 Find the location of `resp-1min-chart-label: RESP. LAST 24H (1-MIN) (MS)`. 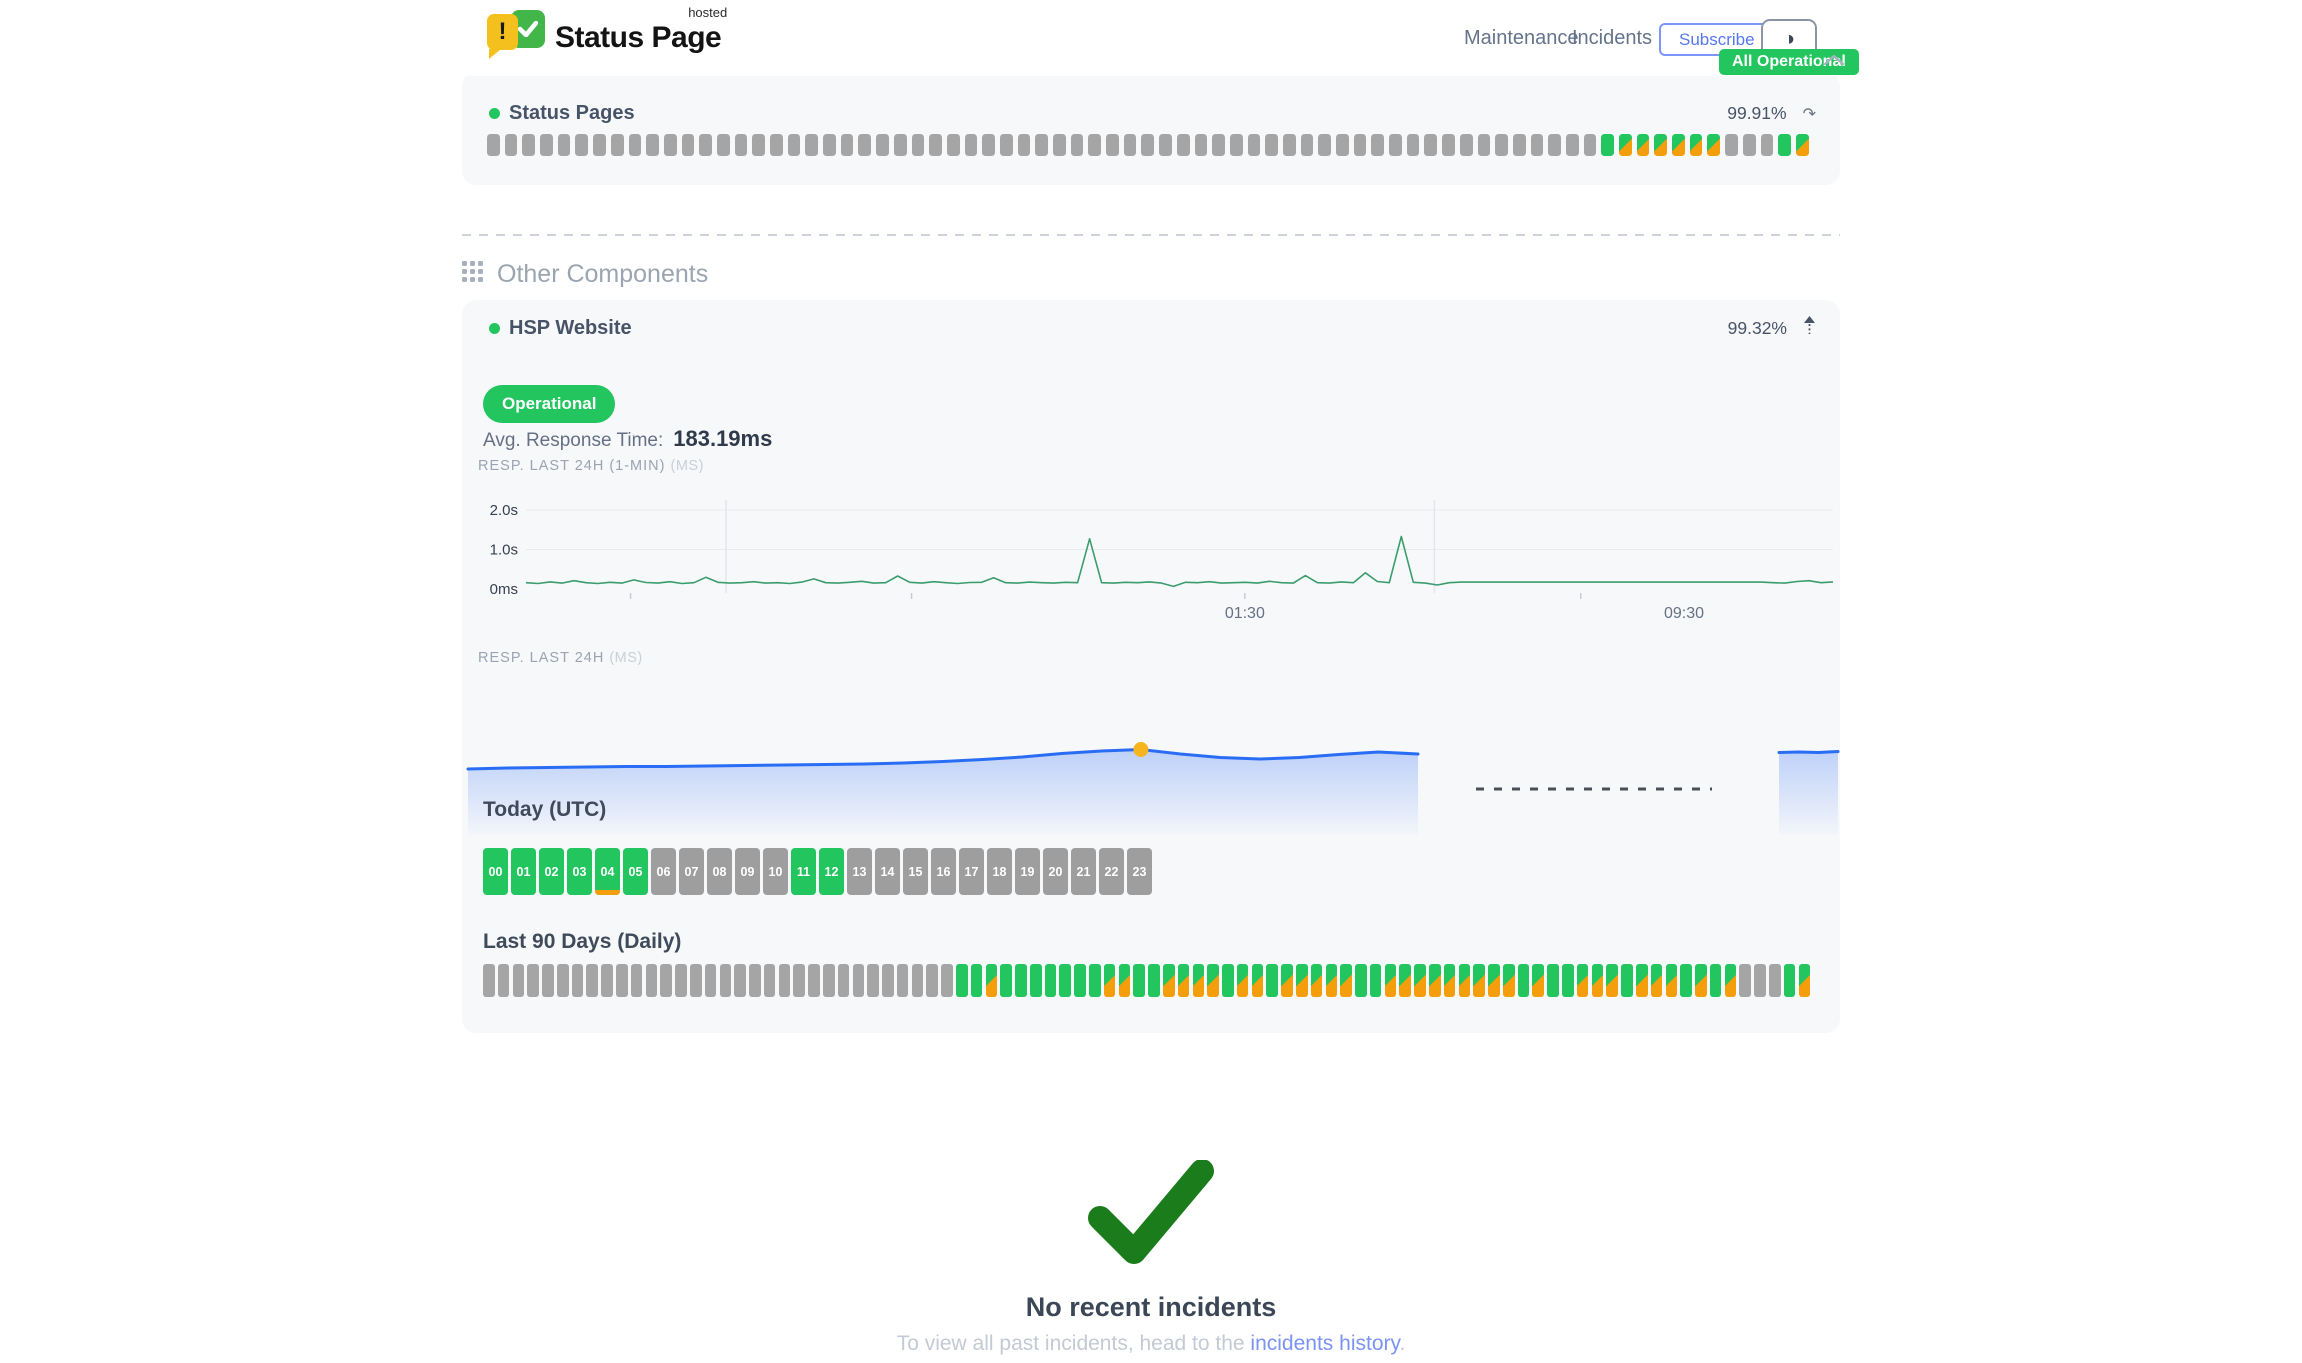

resp-1min-chart-label: RESP. LAST 24H (1-MIN) (MS) is located at coordinates (591, 466).